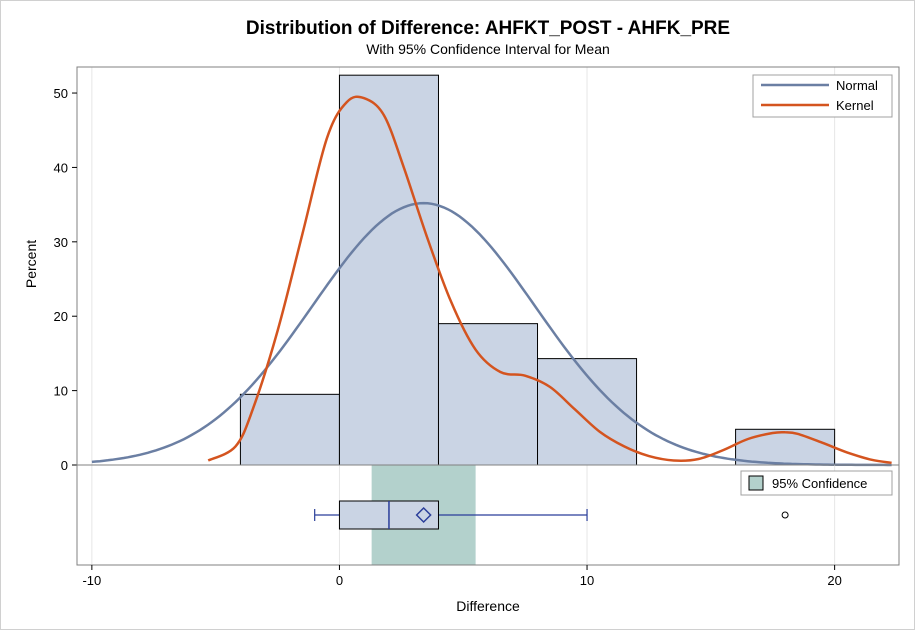  I want to click on x-tick-label-2: 10, so click(587, 580).